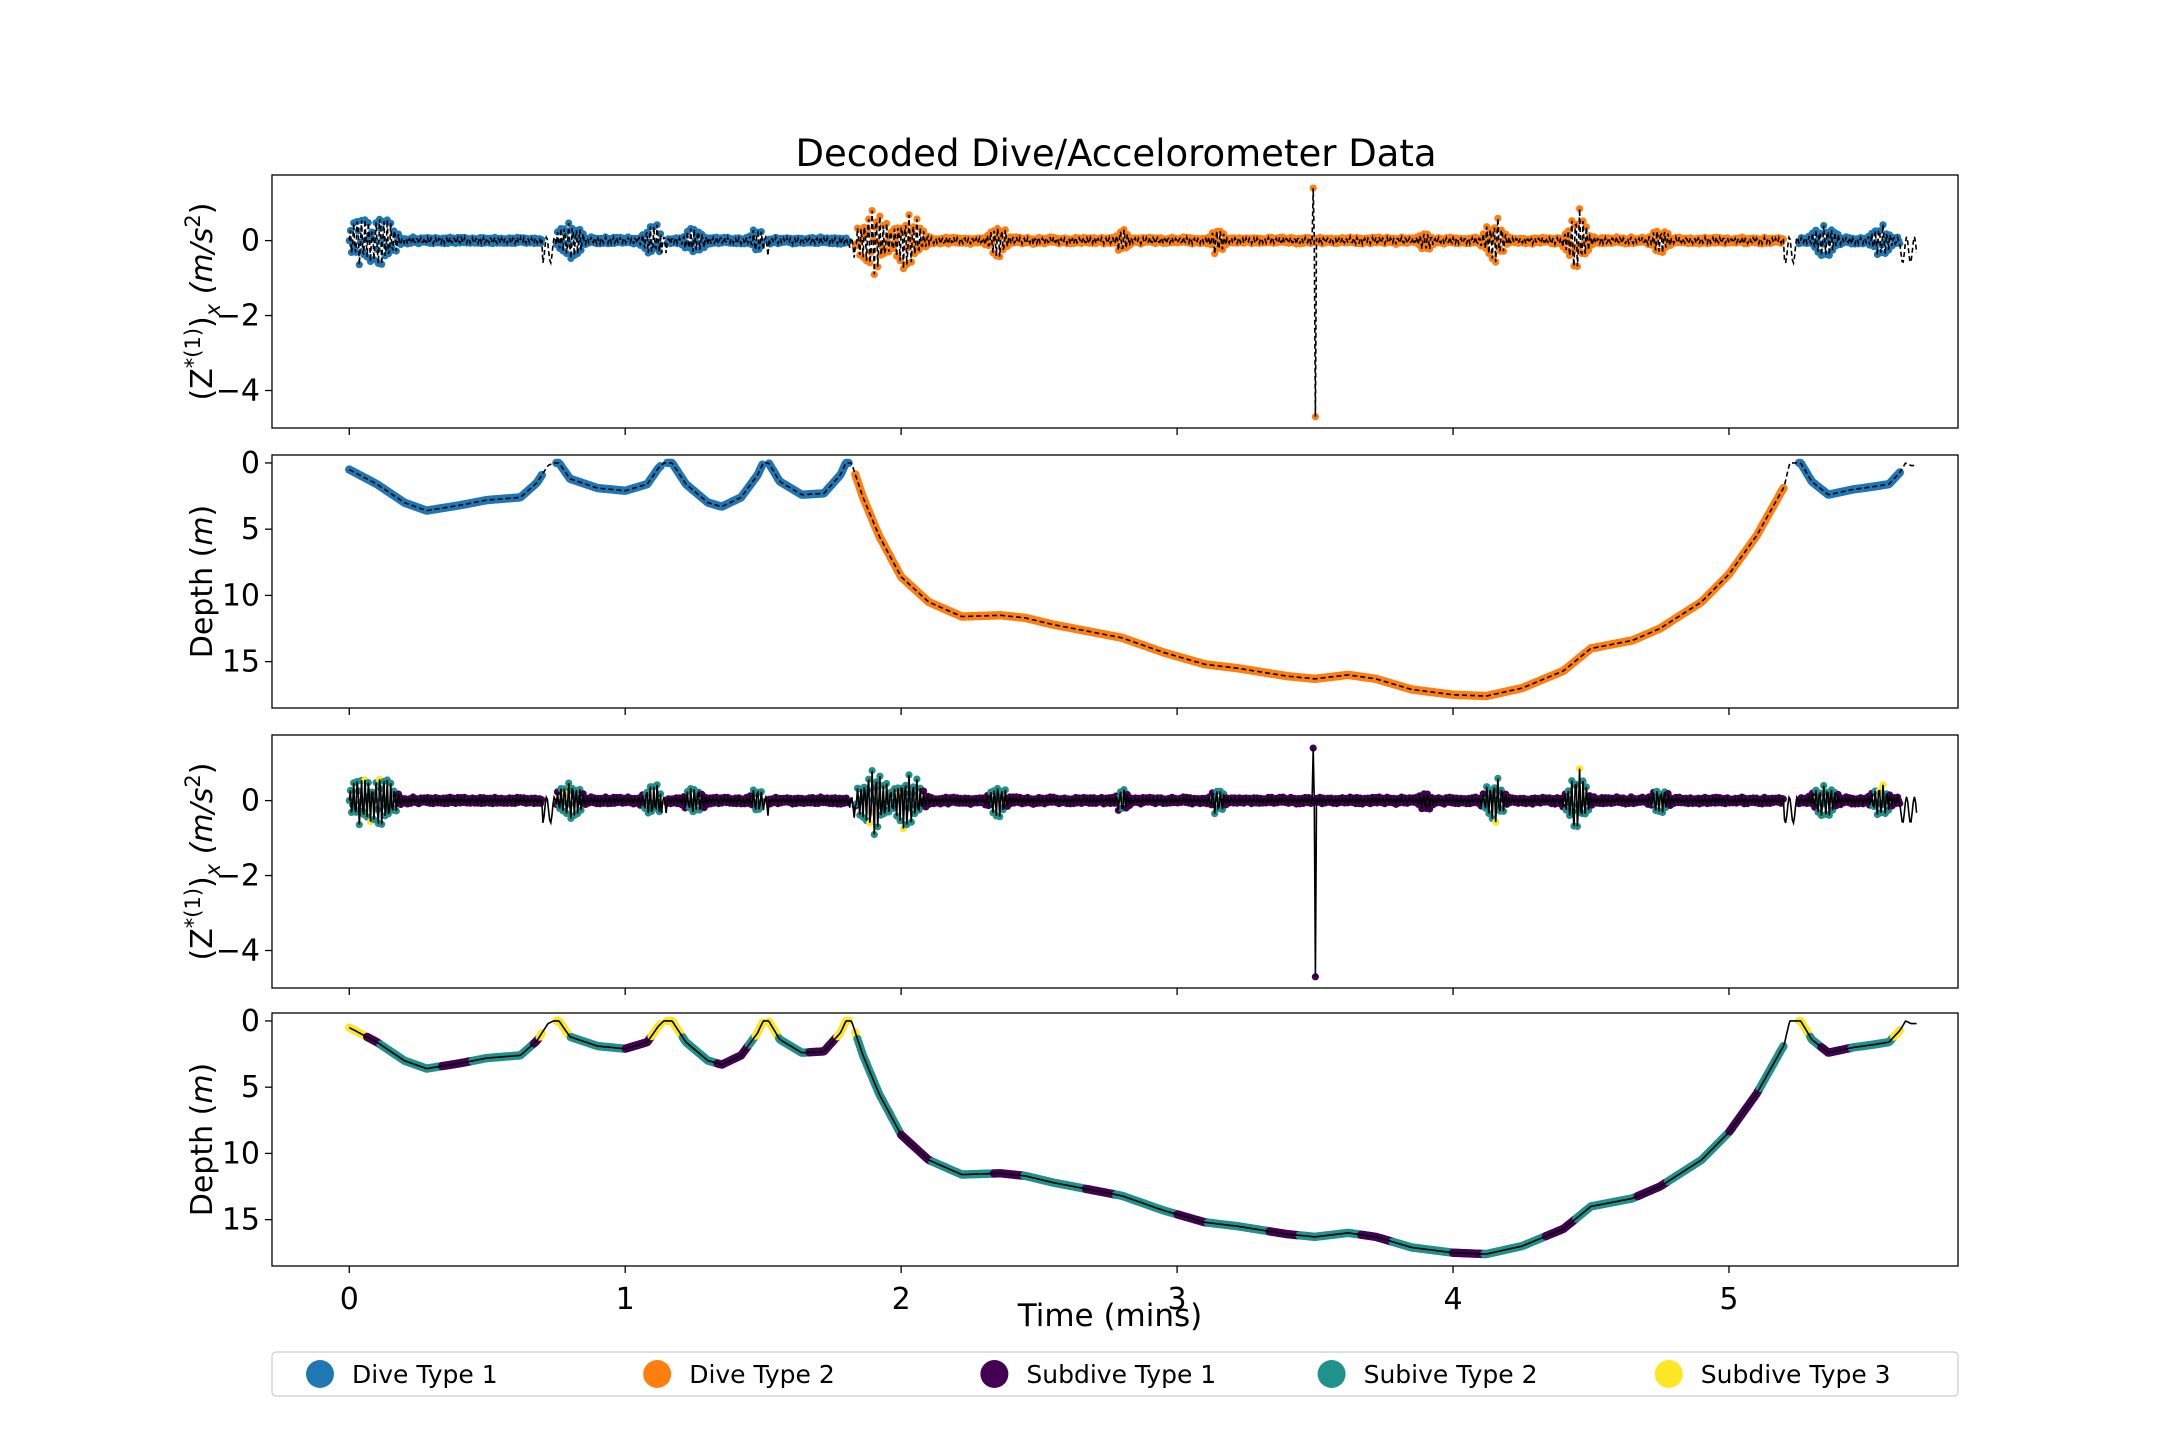 The image size is (2160, 1440). I want to click on panel-2-data, so click(1131, 579).